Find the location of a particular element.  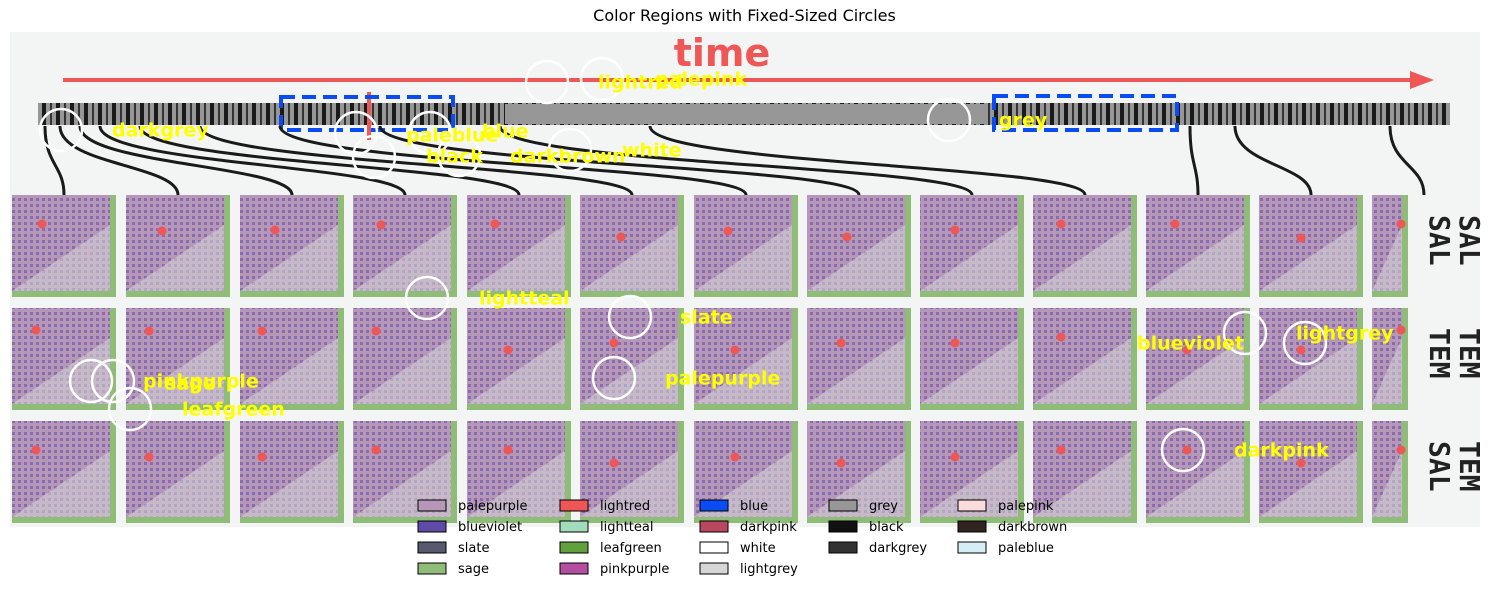

chart-title: Color Regions with Fixed-Sized Circles is located at coordinates (744, 15).